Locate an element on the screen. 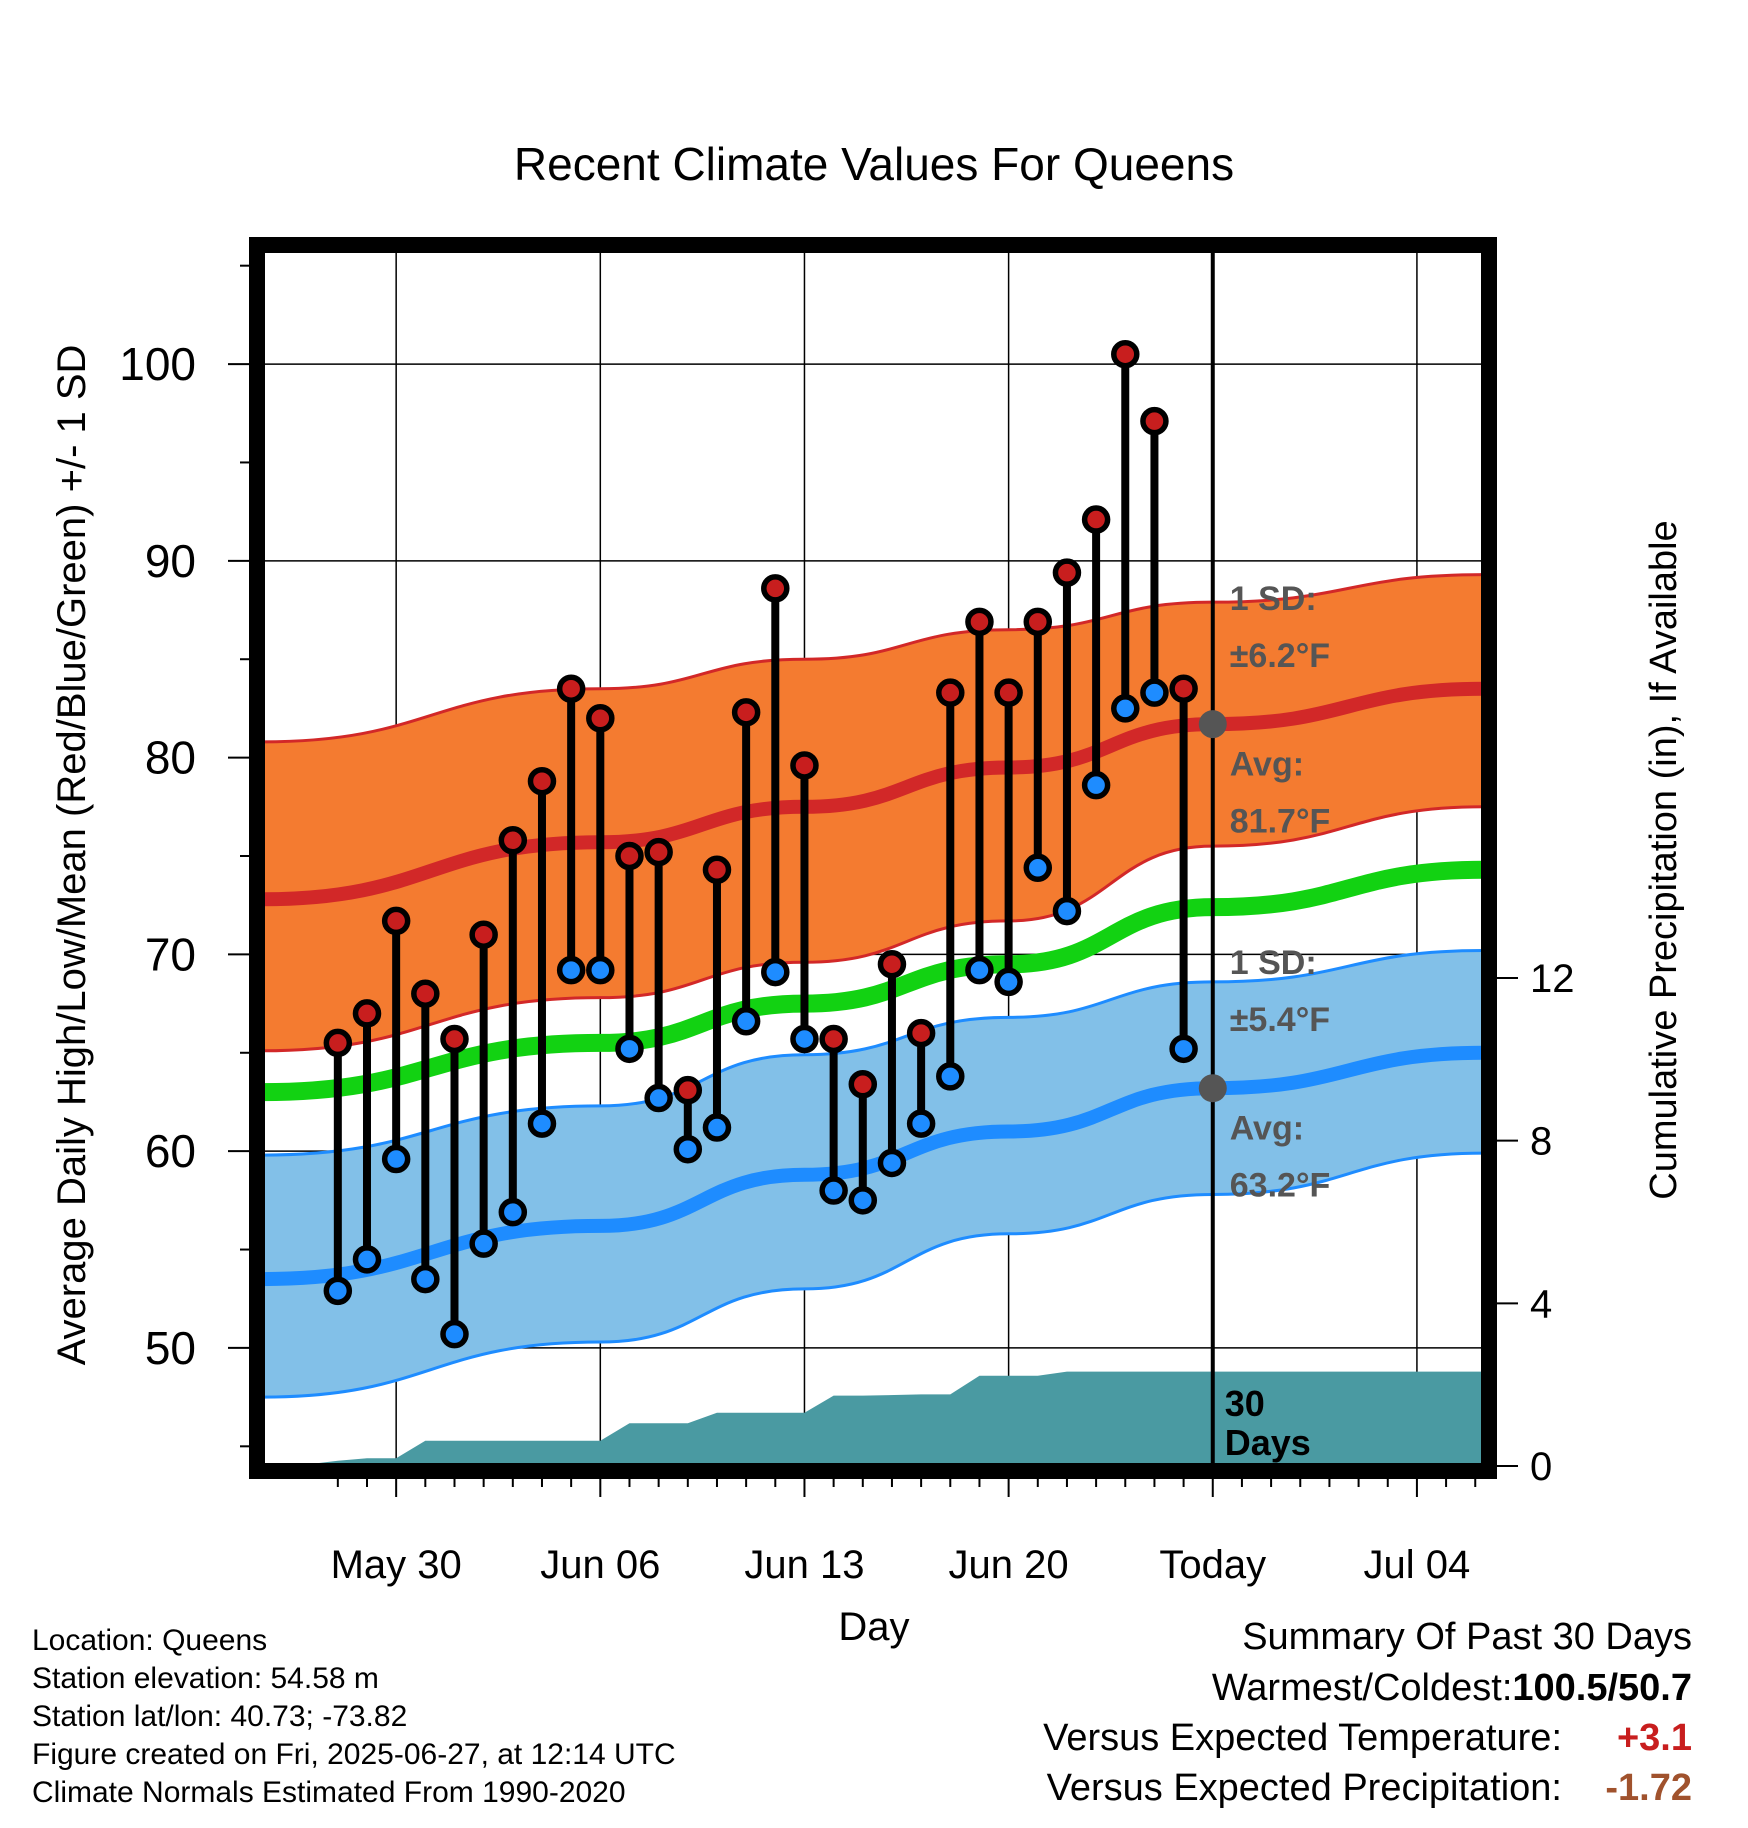  summary-warmest-row: Warmest/Coldest:100.5/50.7 is located at coordinates (1452, 1688).